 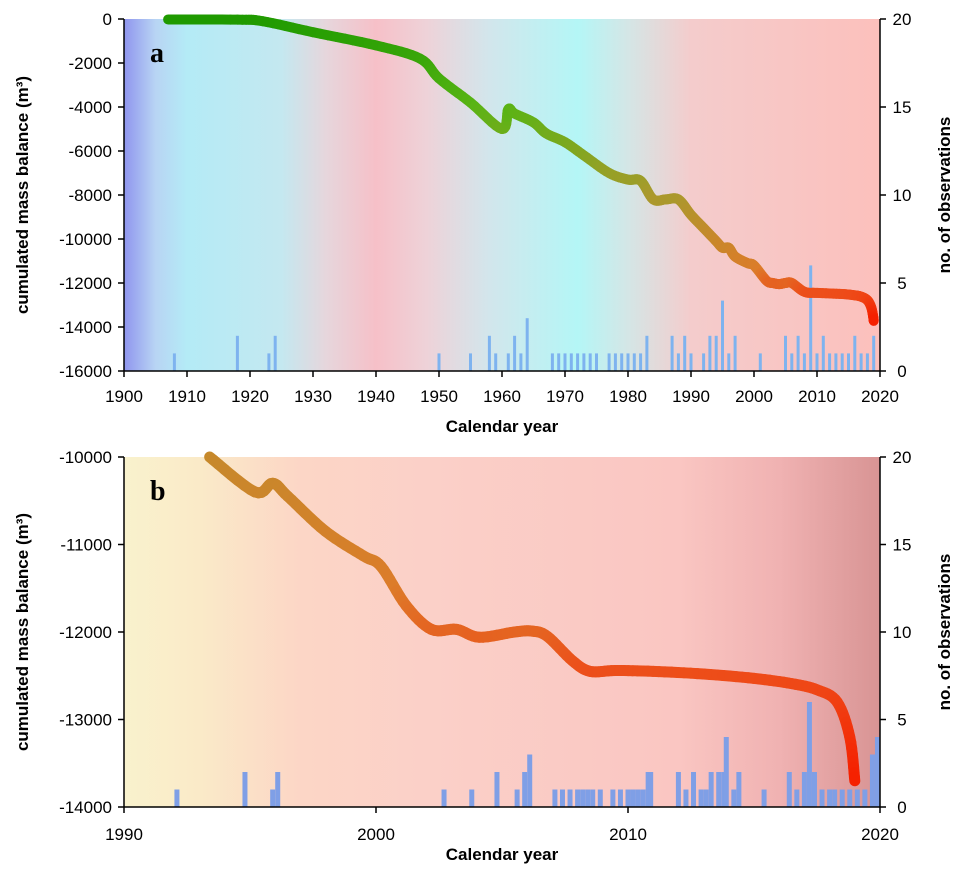 I want to click on y-left-tick-label: -14000, so click(x=85, y=327).